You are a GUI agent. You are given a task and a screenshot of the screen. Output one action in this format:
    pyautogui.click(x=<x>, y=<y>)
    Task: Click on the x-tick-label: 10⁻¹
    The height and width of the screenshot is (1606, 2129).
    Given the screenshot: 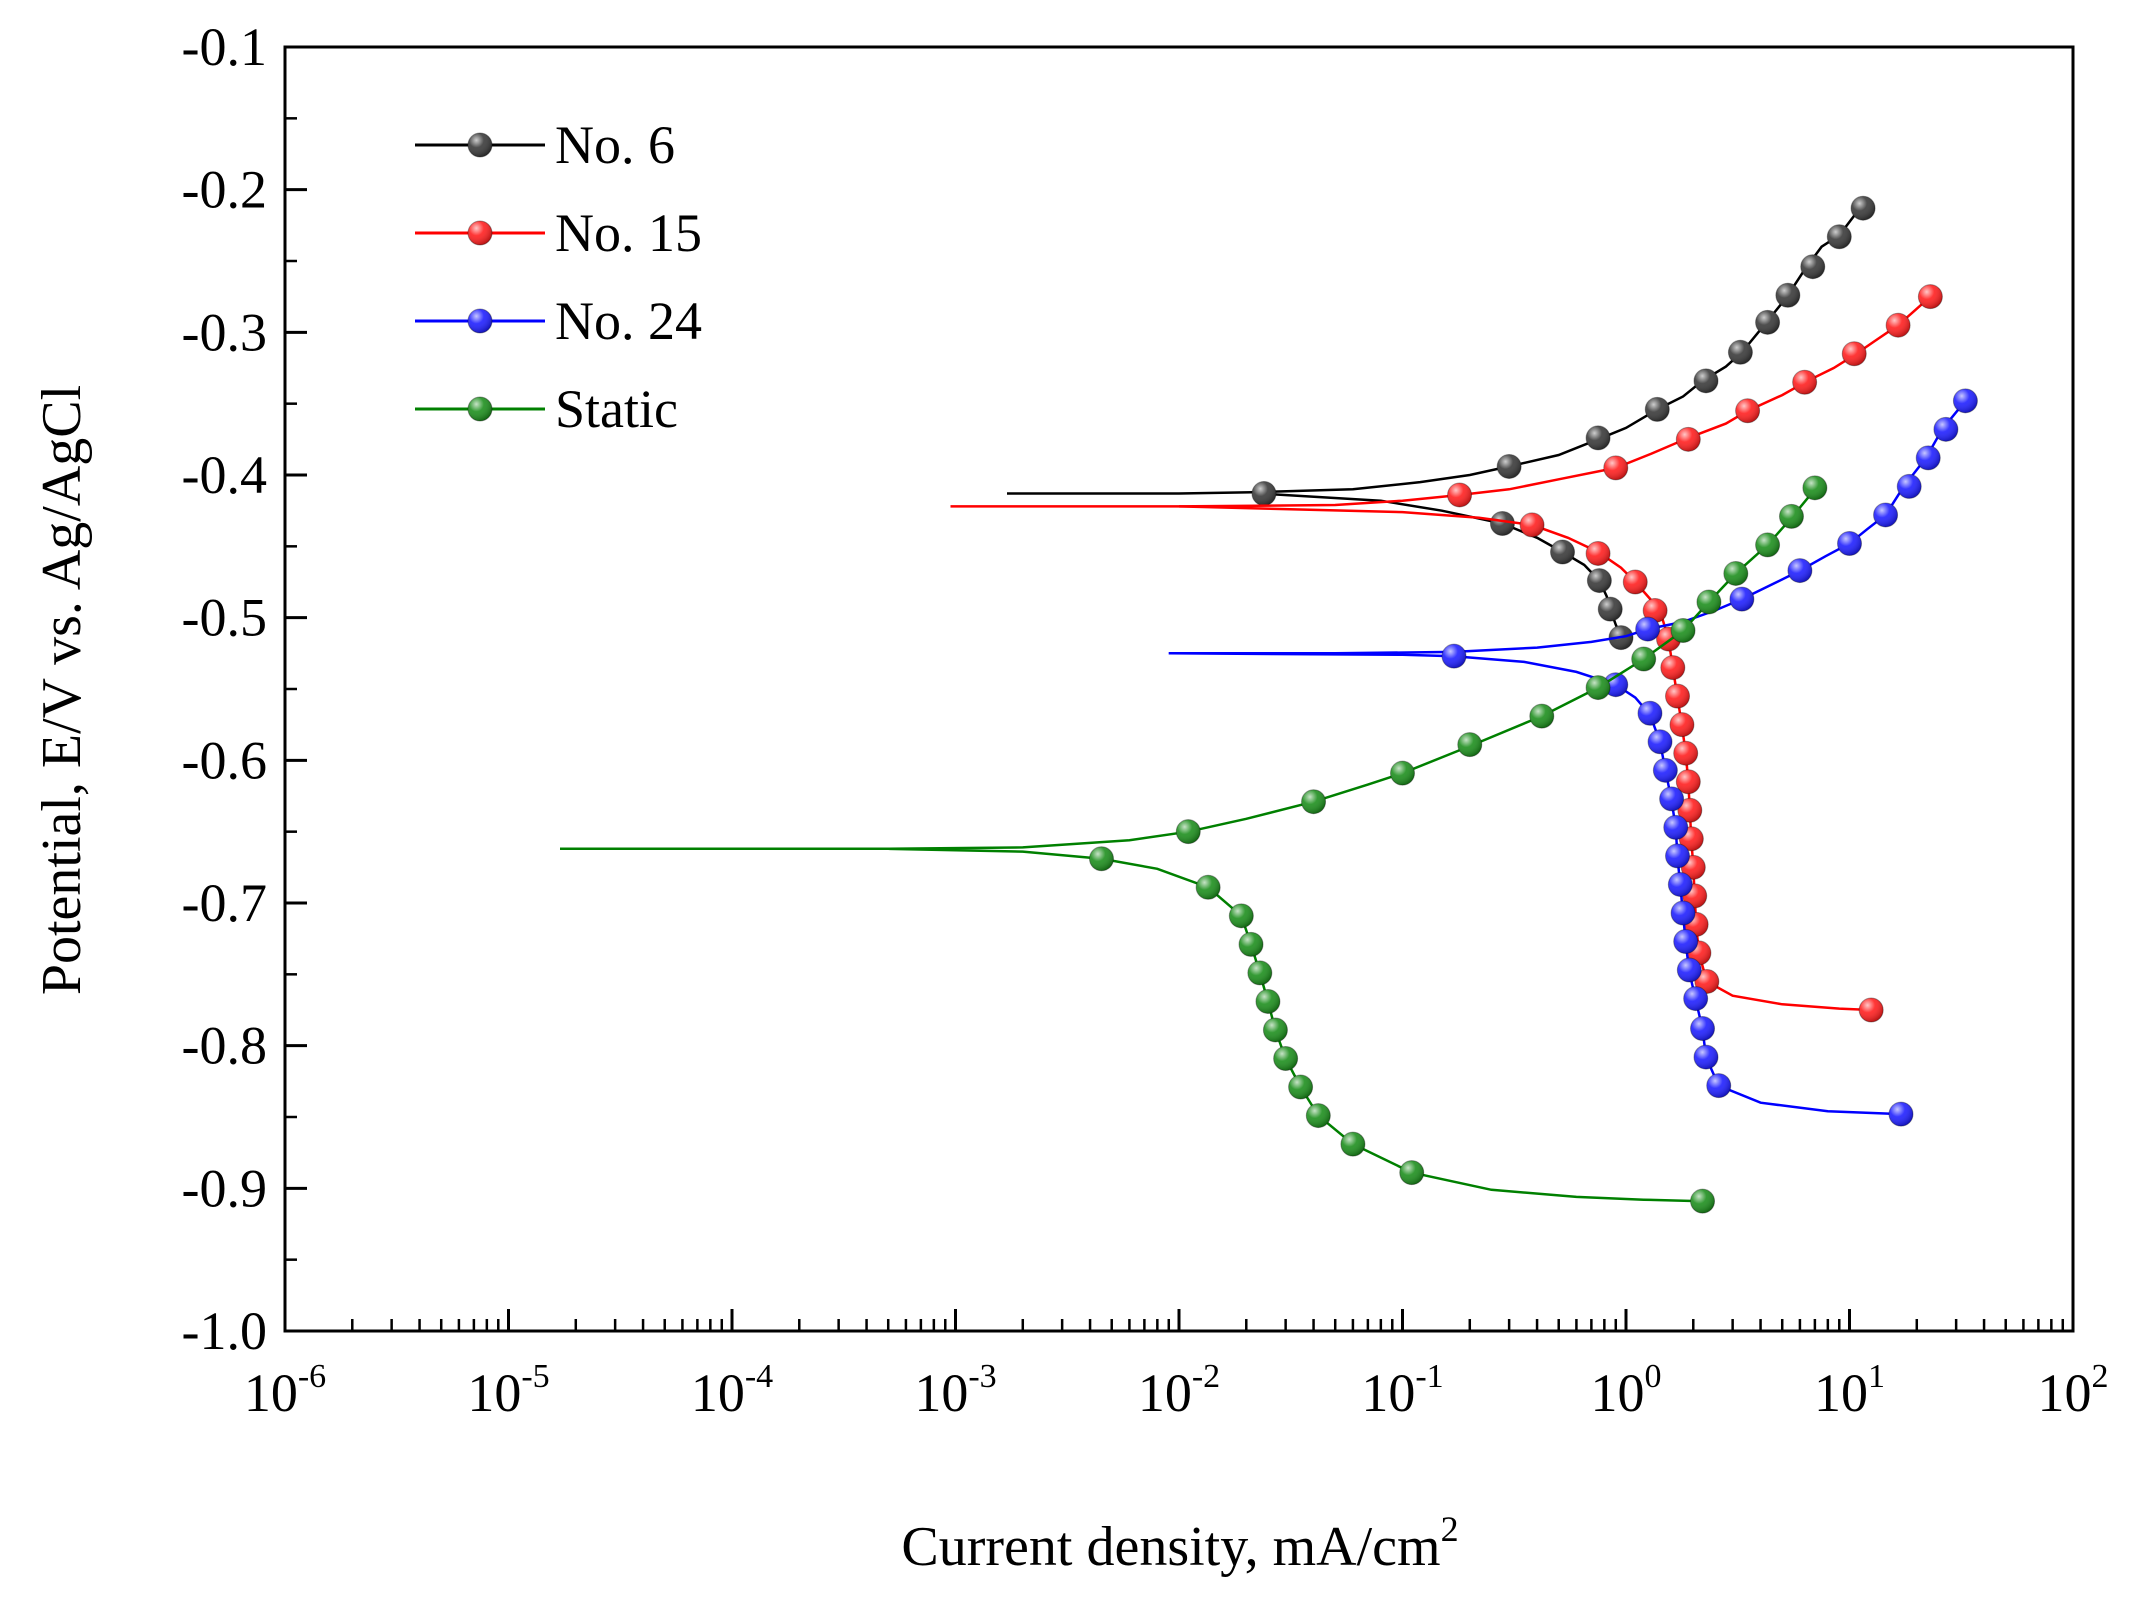 What is the action you would take?
    pyautogui.click(x=1402, y=1390)
    